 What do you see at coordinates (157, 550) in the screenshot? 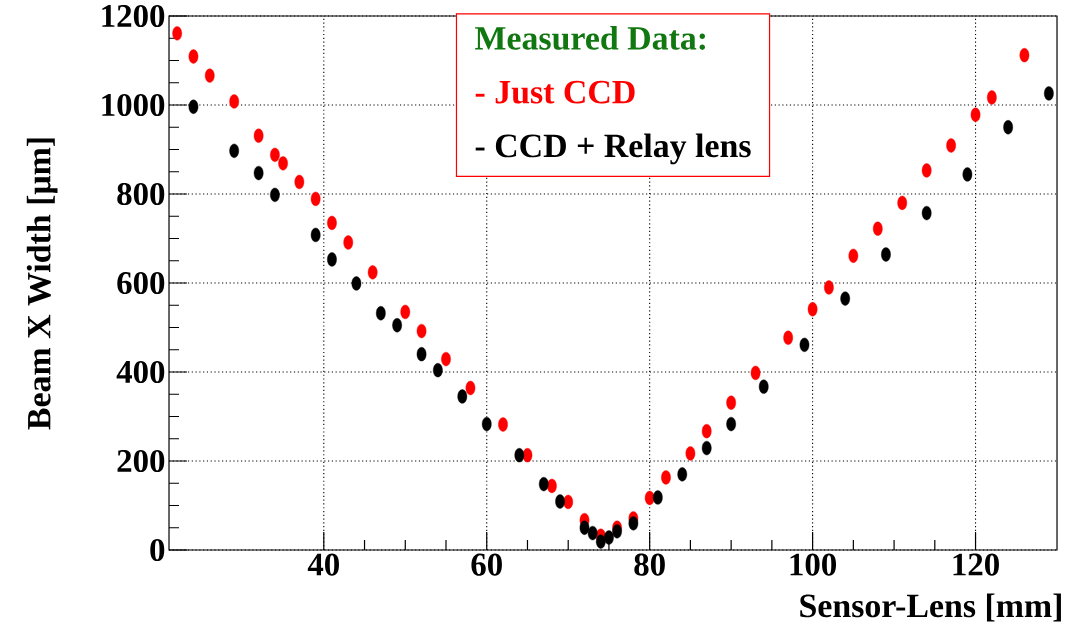
I see `y-tick-label: 0` at bounding box center [157, 550].